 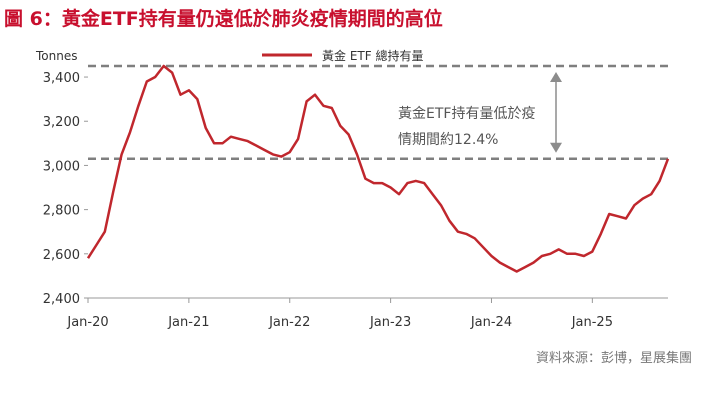 What do you see at coordinates (592, 322) in the screenshot?
I see `x-tick-label: Jan-25` at bounding box center [592, 322].